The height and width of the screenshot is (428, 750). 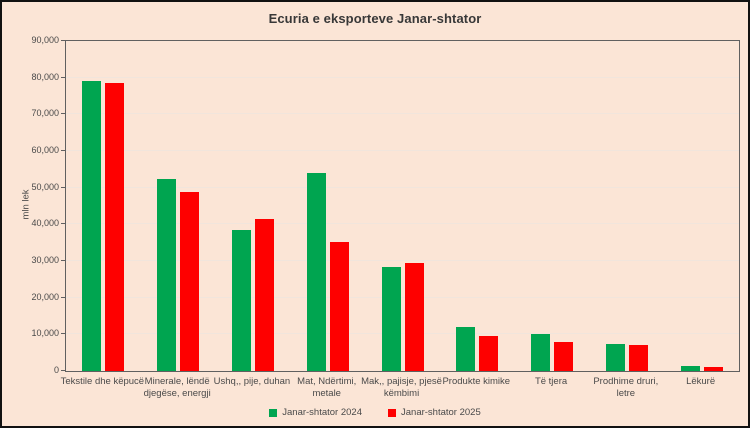 I want to click on x-category-label: Të tjera, so click(x=551, y=381).